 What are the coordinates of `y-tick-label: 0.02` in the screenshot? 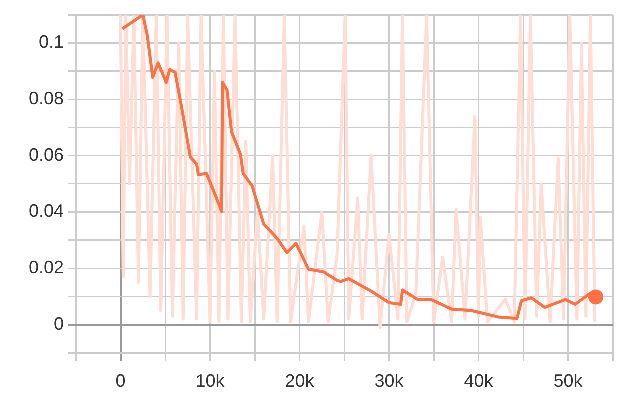 It's located at (46, 267).